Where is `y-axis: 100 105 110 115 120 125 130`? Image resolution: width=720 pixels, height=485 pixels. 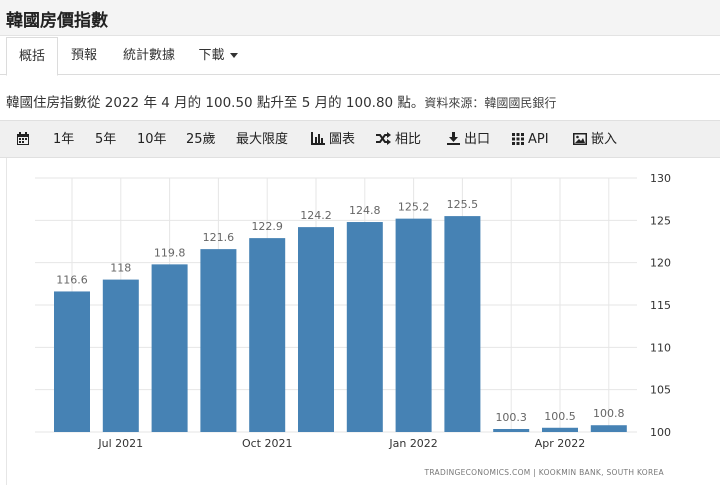 y-axis: 100 105 110 115 120 125 130 is located at coordinates (660, 305).